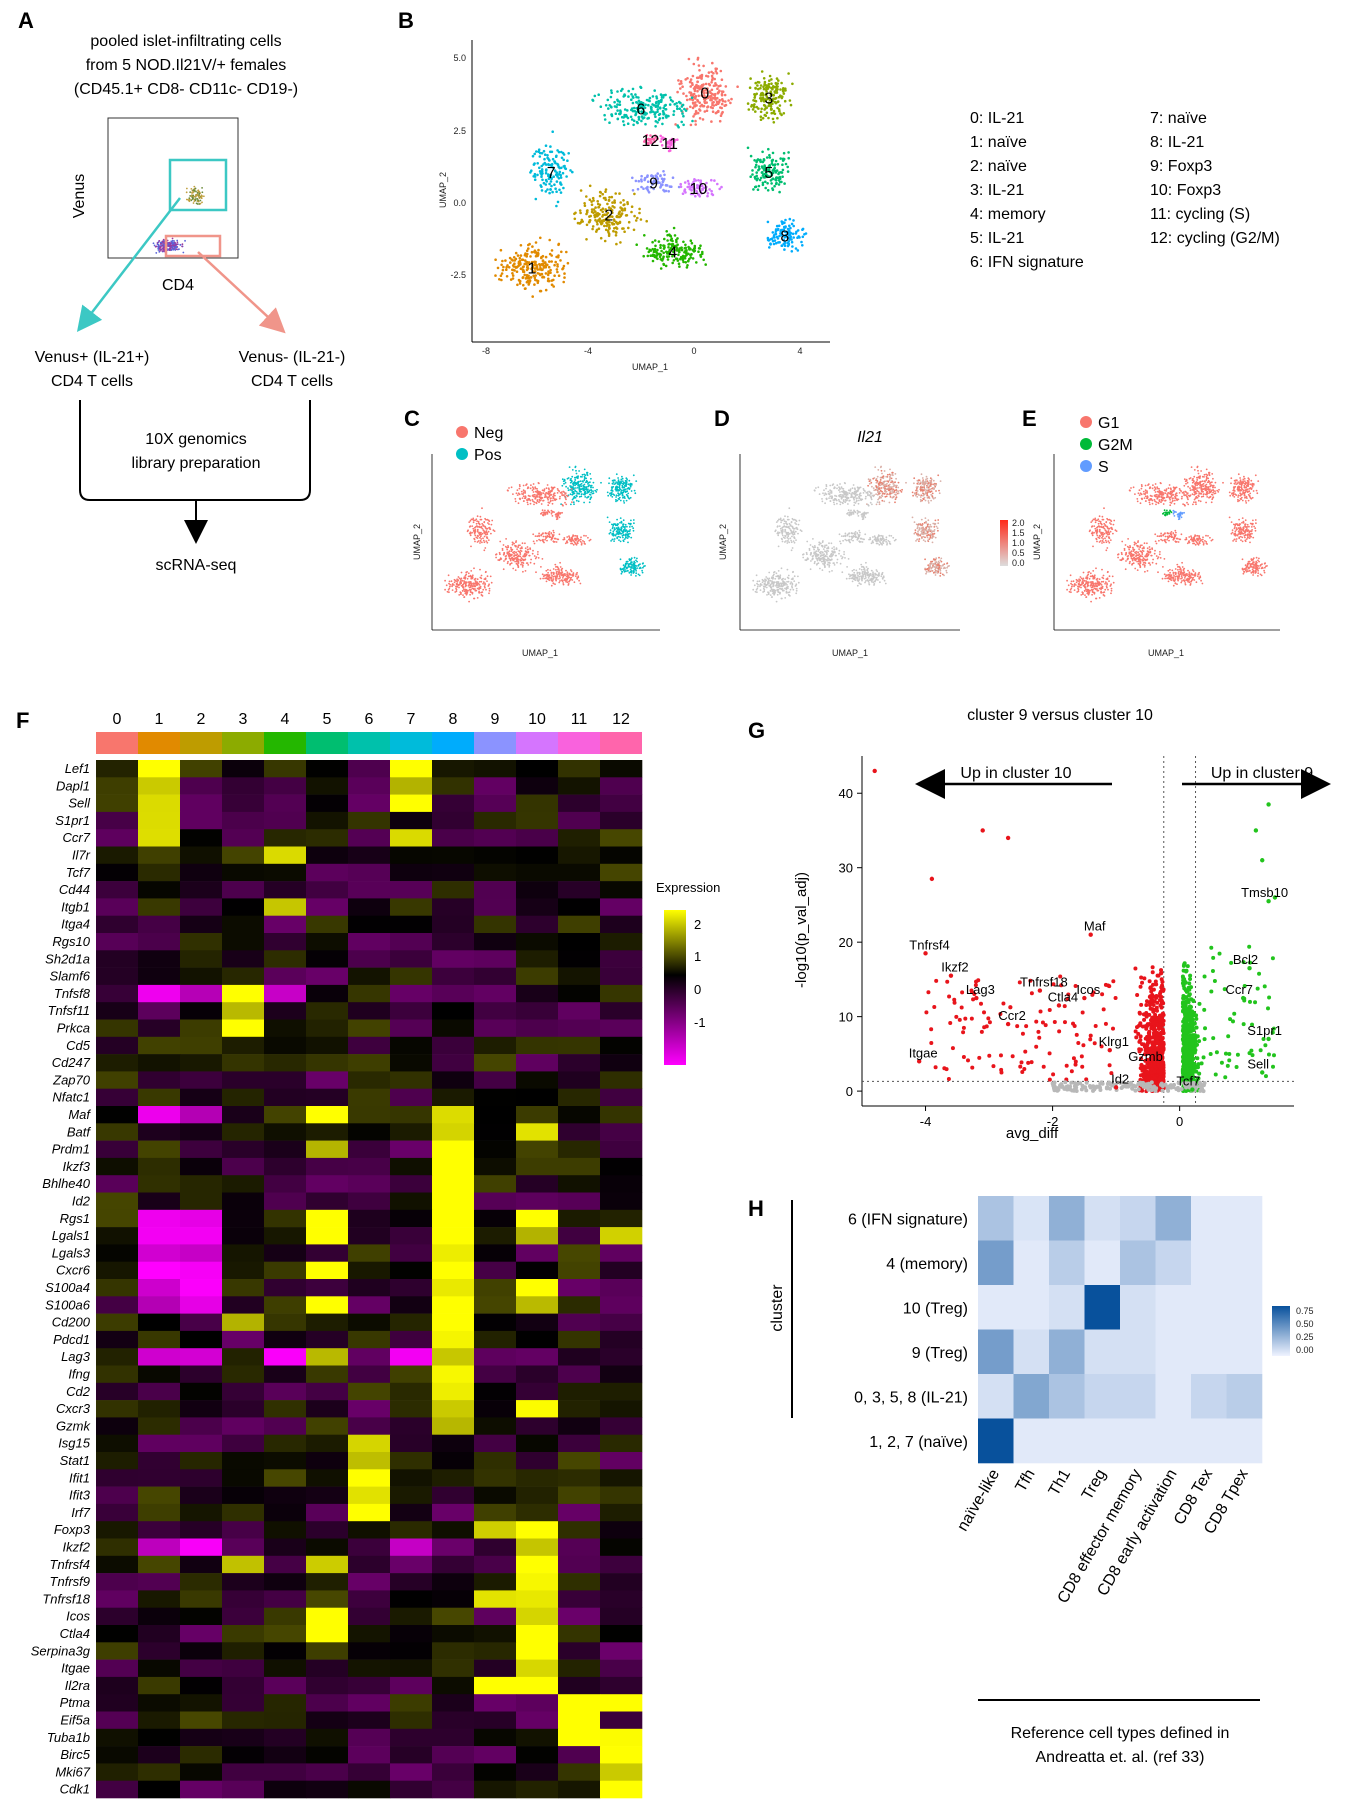  What do you see at coordinates (173, 188) in the screenshot?
I see `flow-plot-frame` at bounding box center [173, 188].